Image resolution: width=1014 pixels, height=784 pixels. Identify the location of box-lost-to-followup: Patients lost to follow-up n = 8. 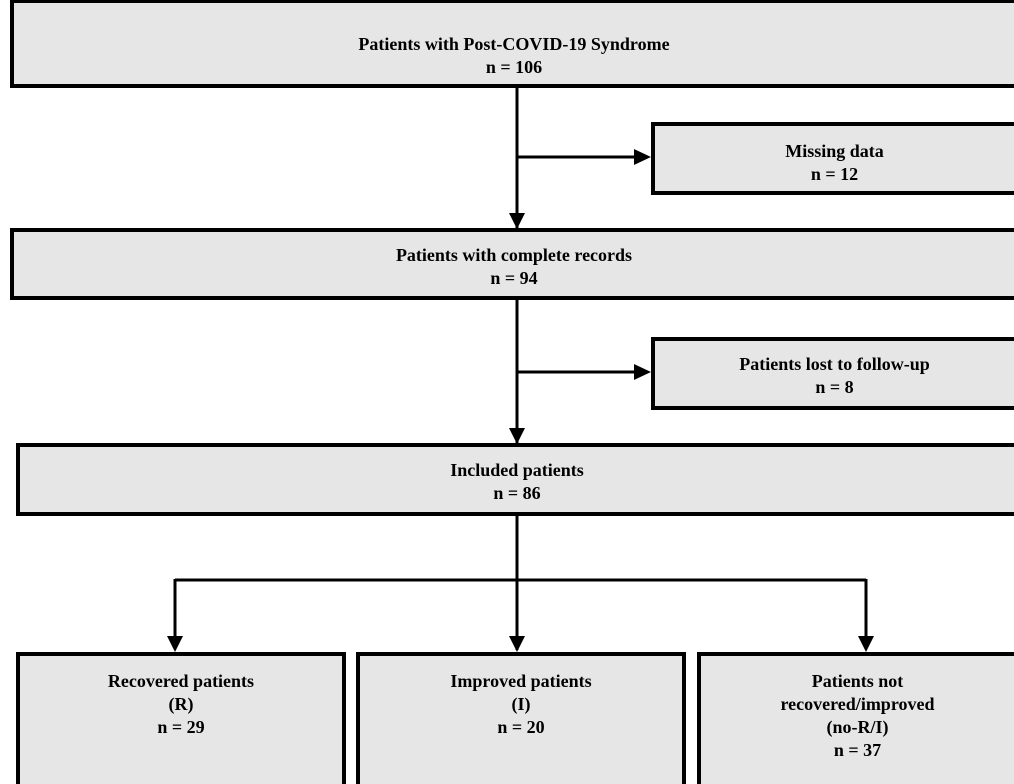
(832, 373).